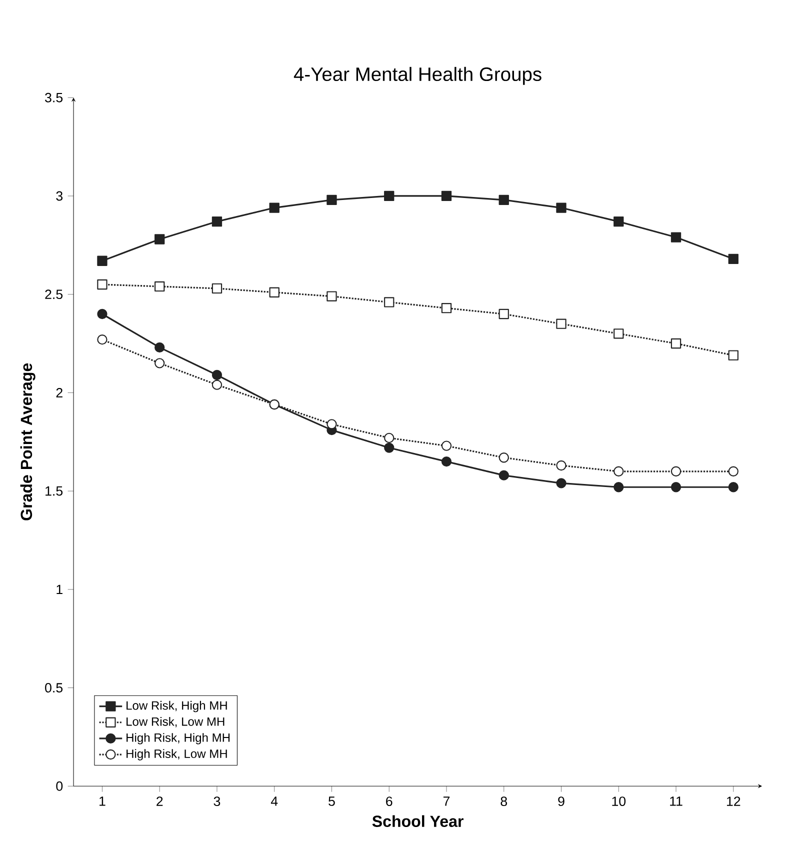 The image size is (798, 853). I want to click on y-tick-label: 1, so click(59, 589).